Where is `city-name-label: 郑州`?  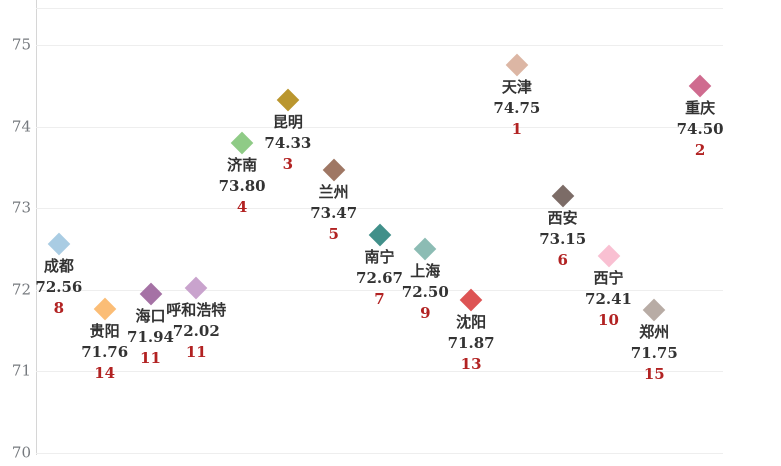 city-name-label: 郑州 is located at coordinates (654, 331).